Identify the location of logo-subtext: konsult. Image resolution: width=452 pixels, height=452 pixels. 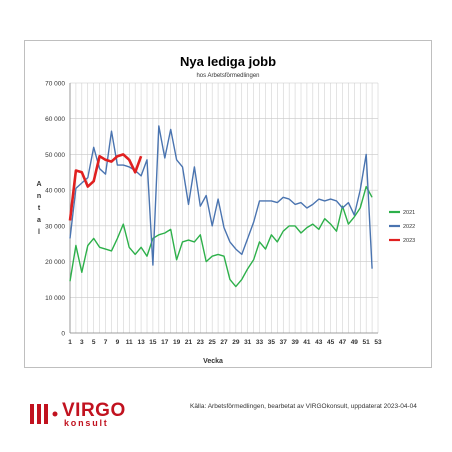
(86, 423).